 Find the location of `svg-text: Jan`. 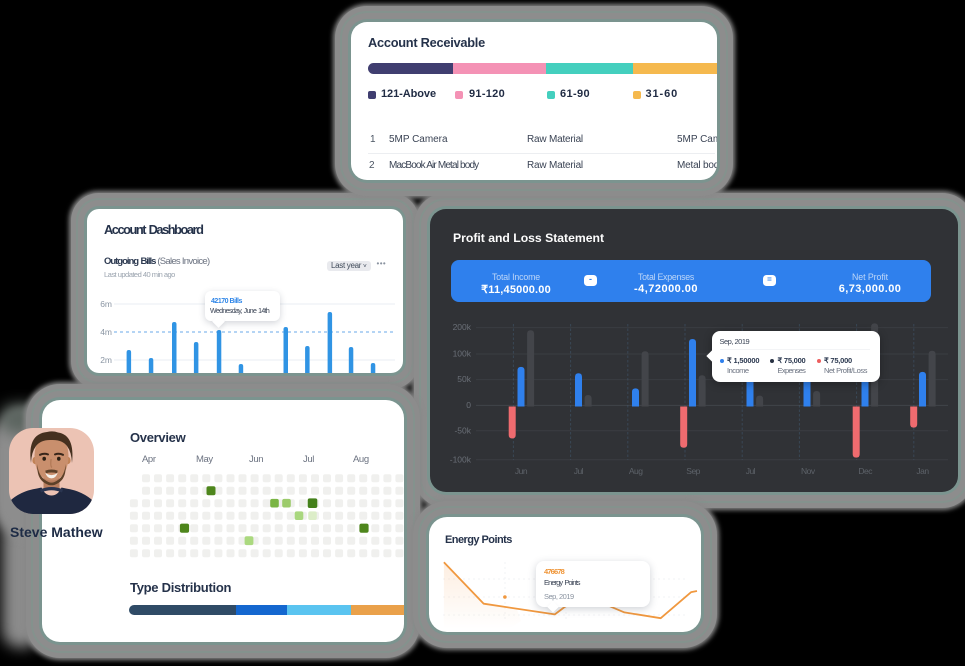

svg-text: Jan is located at coordinates (922, 471).